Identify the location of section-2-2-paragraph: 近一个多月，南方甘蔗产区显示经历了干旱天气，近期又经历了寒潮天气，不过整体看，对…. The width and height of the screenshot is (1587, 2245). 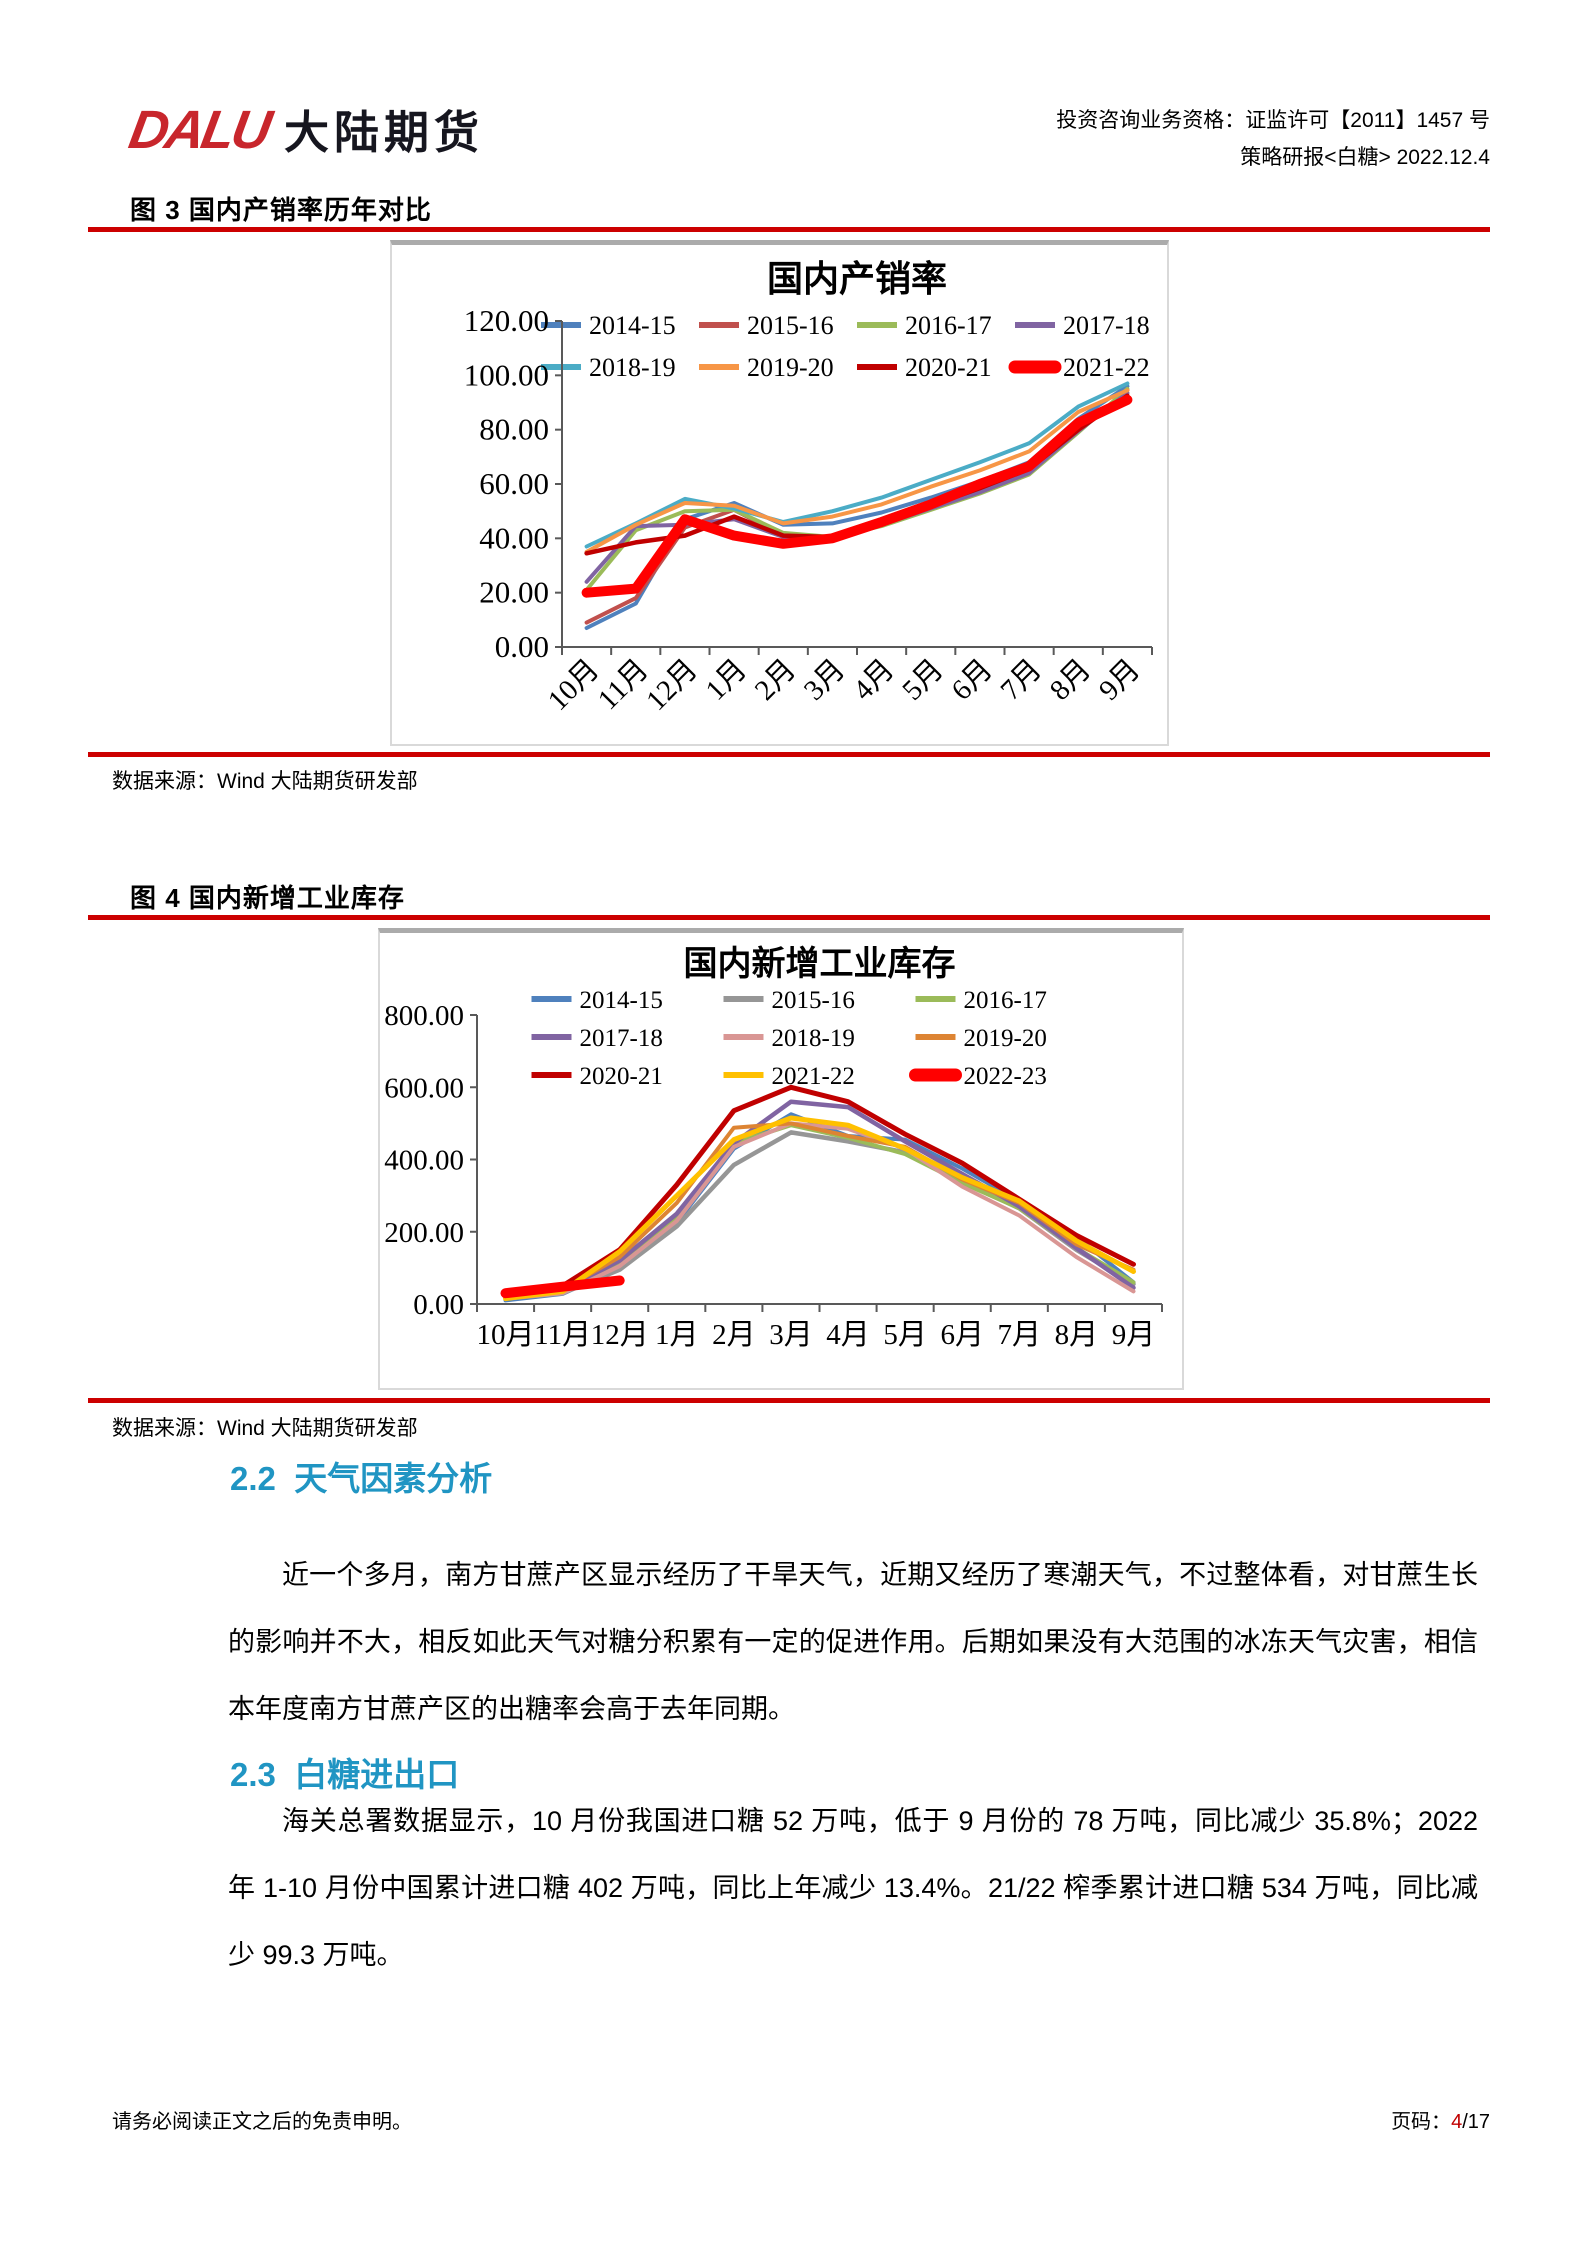
(853, 1642).